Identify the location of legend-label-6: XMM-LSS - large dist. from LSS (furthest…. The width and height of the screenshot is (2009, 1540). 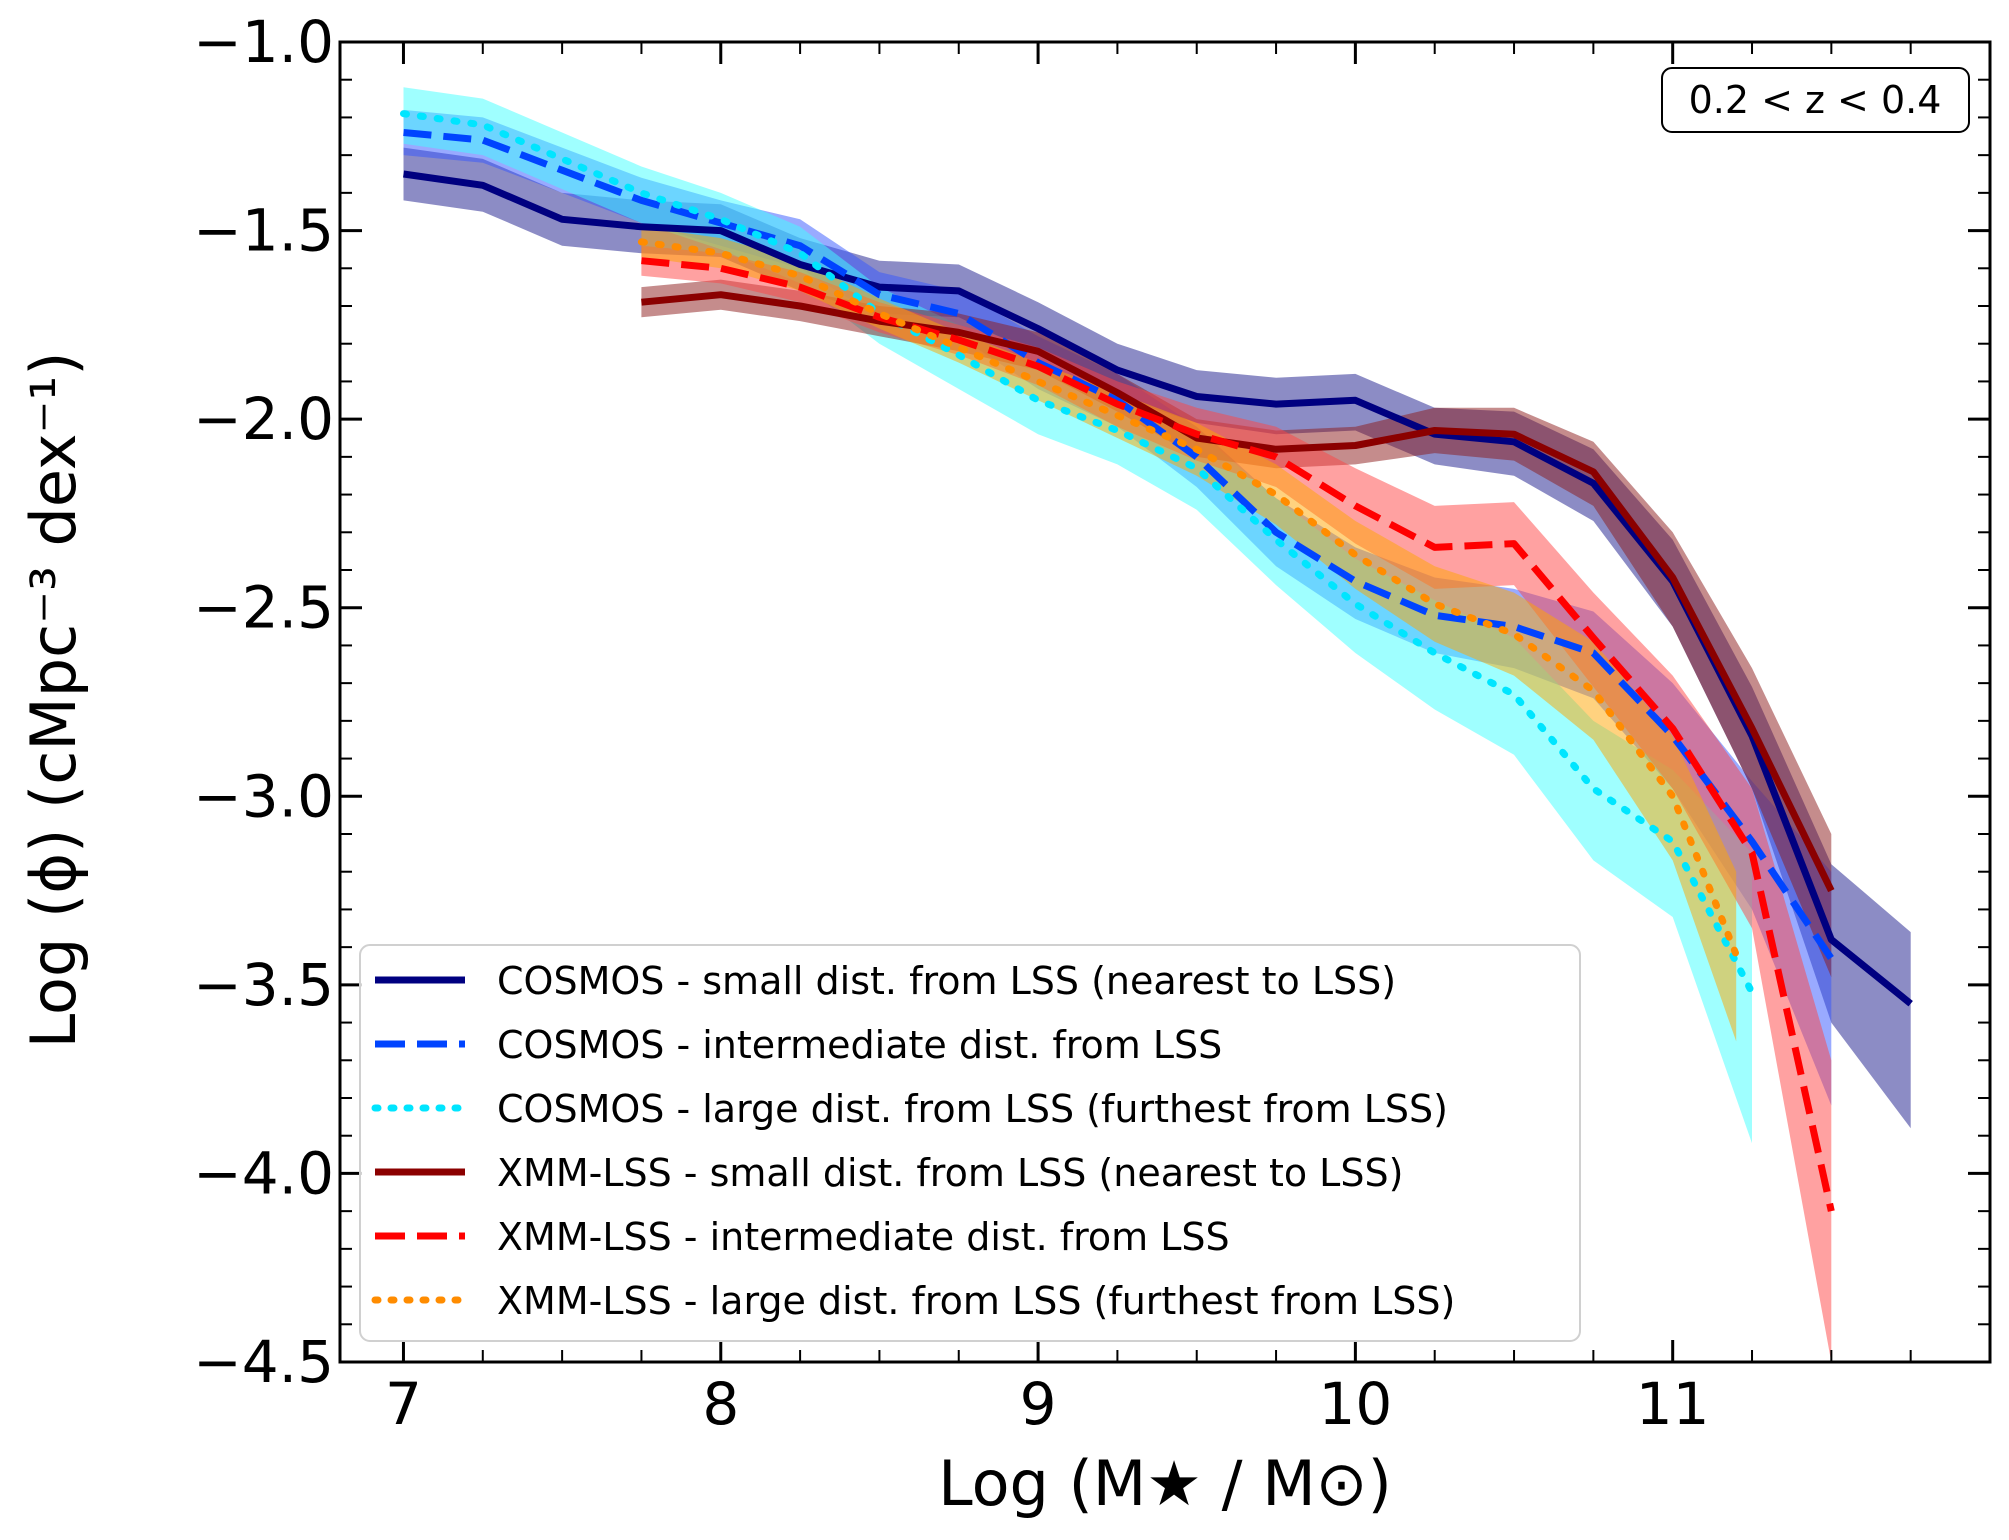
(976, 1301).